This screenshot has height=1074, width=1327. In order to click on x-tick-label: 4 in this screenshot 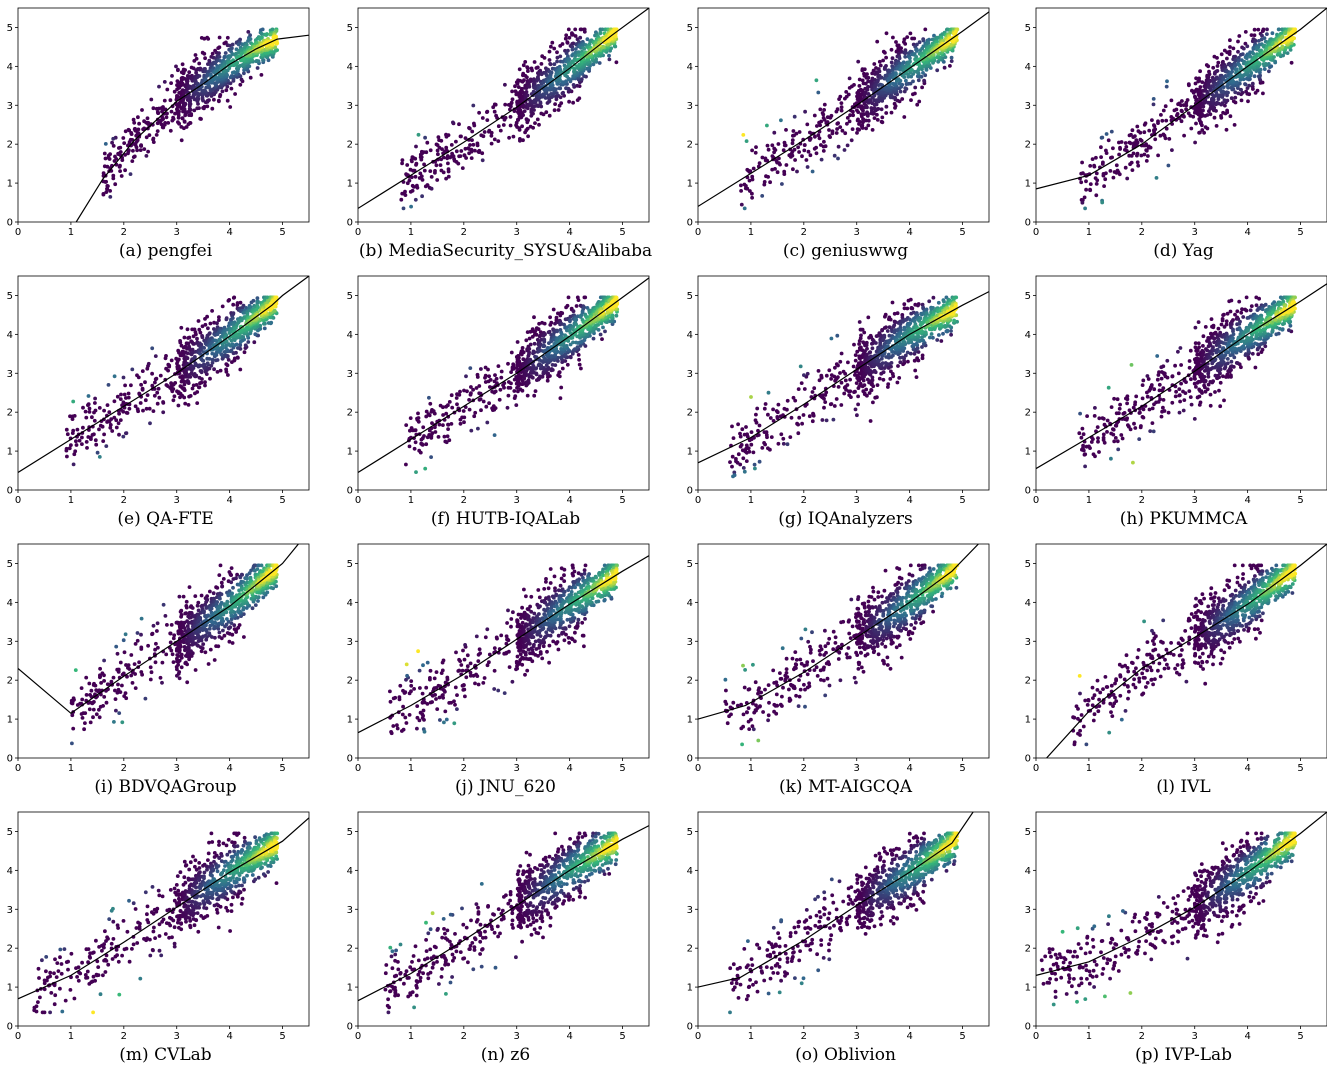, I will do `click(569, 232)`.